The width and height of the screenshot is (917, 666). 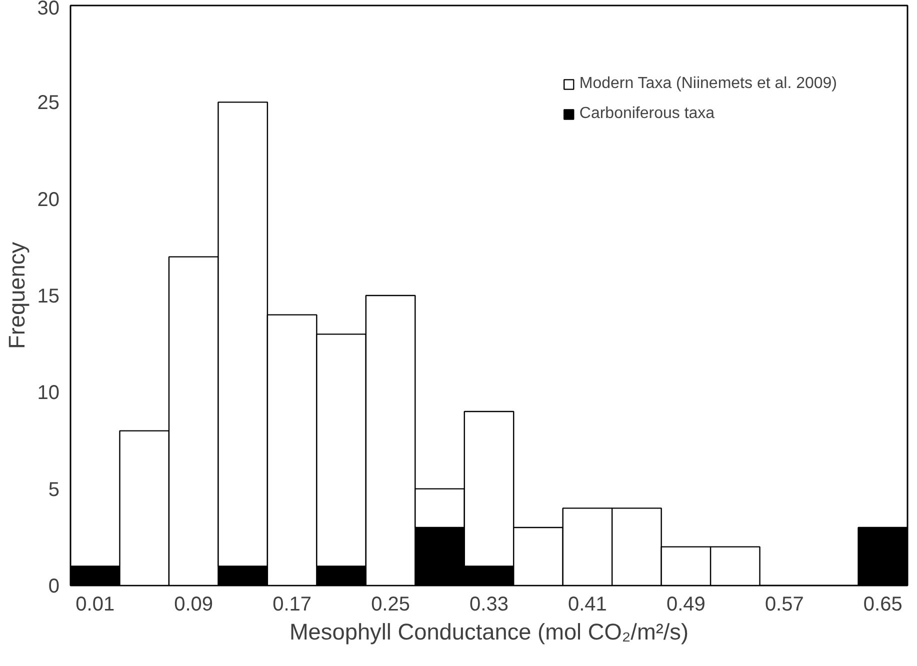 What do you see at coordinates (489, 631) in the screenshot?
I see `x-axis-title: Mesophyll Conductance (mol CO₂/m²/s)` at bounding box center [489, 631].